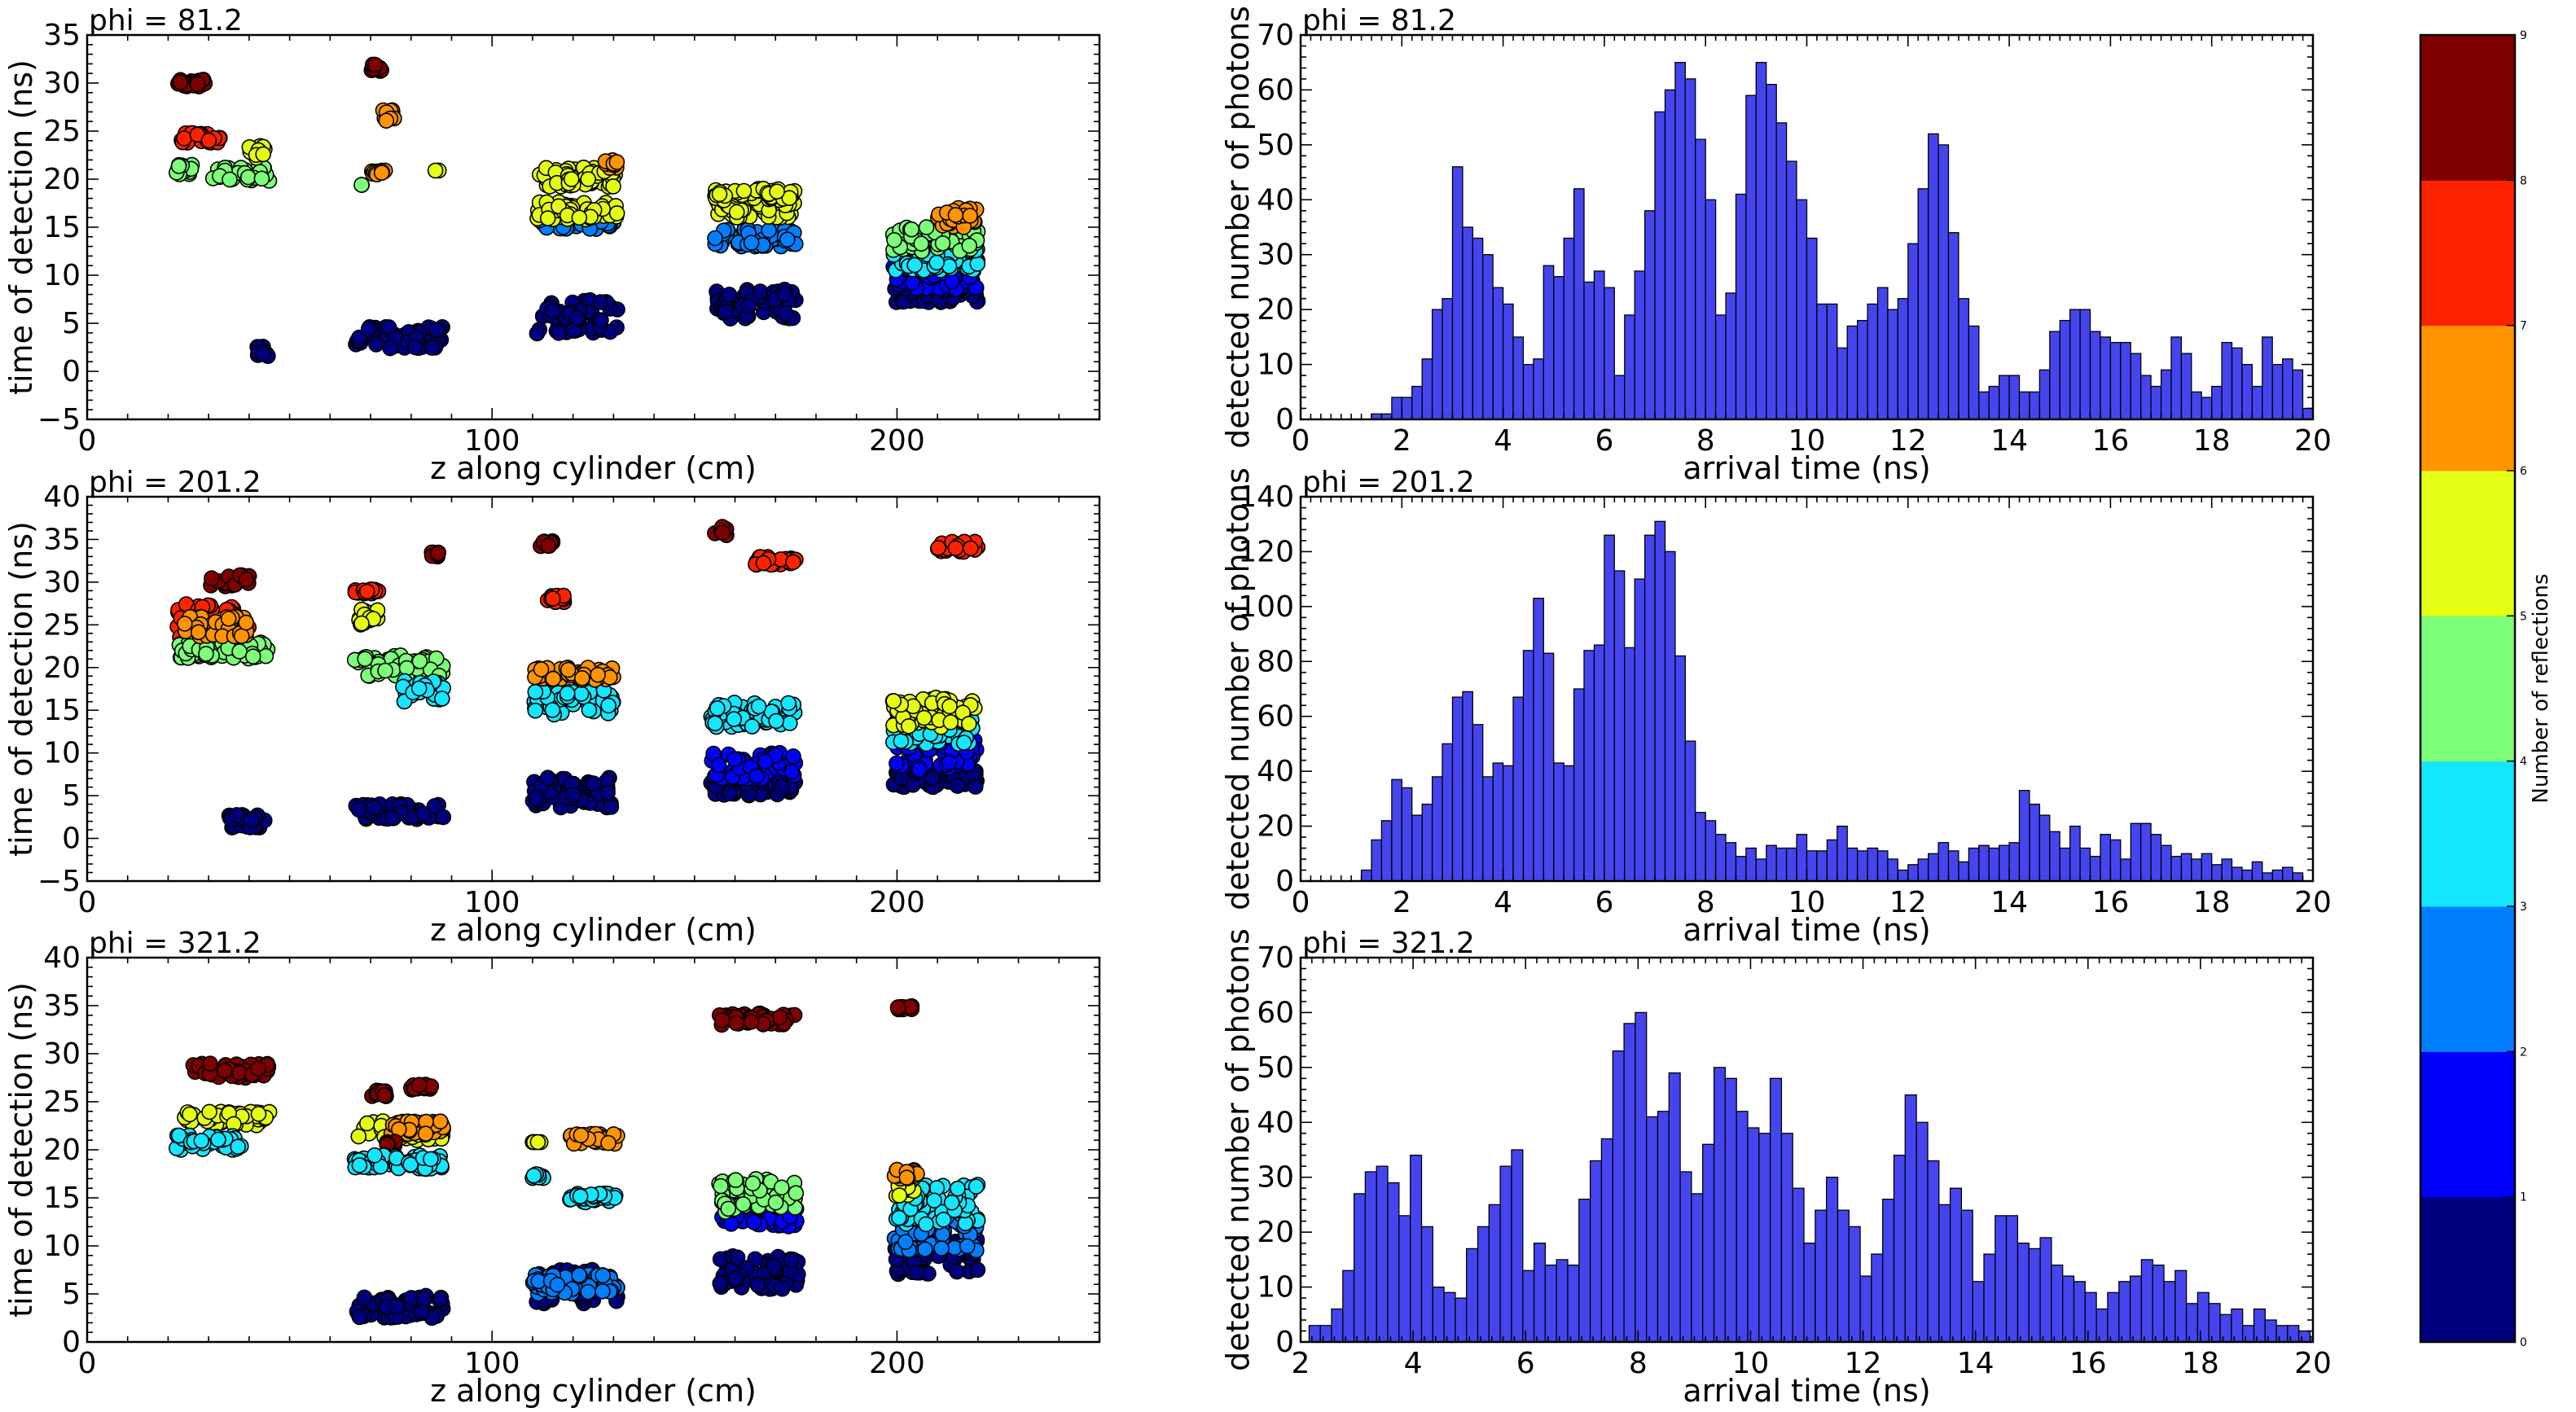  What do you see at coordinates (62, 227) in the screenshot?
I see `y-tick-label: 15` at bounding box center [62, 227].